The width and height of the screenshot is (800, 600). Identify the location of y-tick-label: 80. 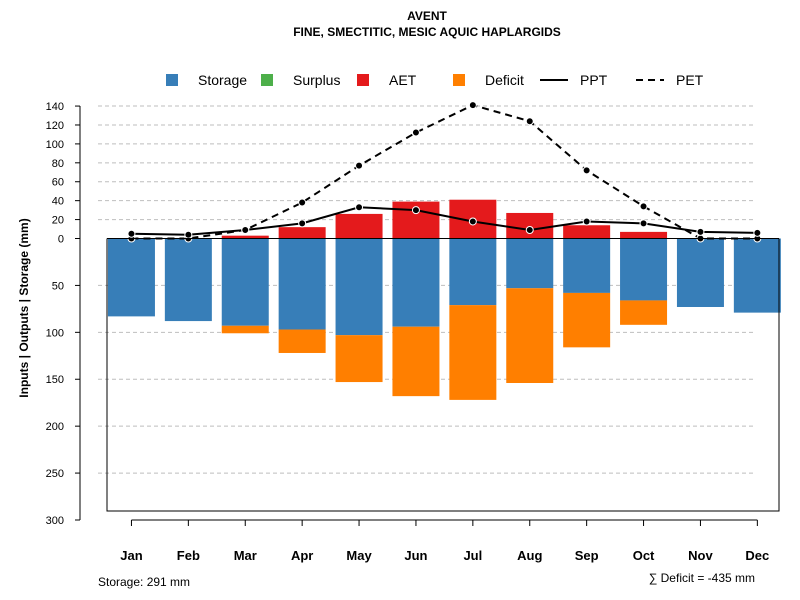
(58, 164).